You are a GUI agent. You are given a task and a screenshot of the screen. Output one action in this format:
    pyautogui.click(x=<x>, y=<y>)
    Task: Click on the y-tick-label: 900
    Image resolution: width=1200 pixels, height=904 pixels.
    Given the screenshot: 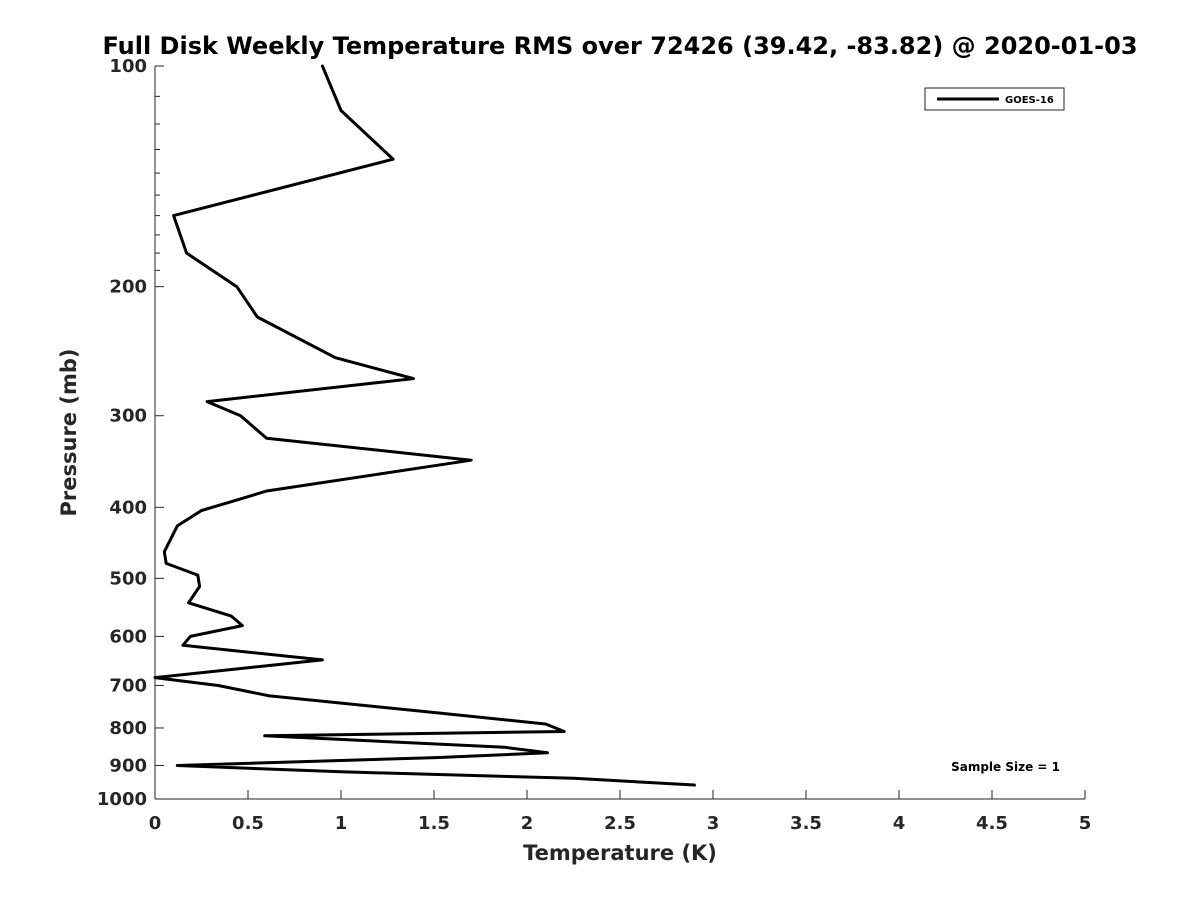 What is the action you would take?
    pyautogui.click(x=128, y=765)
    